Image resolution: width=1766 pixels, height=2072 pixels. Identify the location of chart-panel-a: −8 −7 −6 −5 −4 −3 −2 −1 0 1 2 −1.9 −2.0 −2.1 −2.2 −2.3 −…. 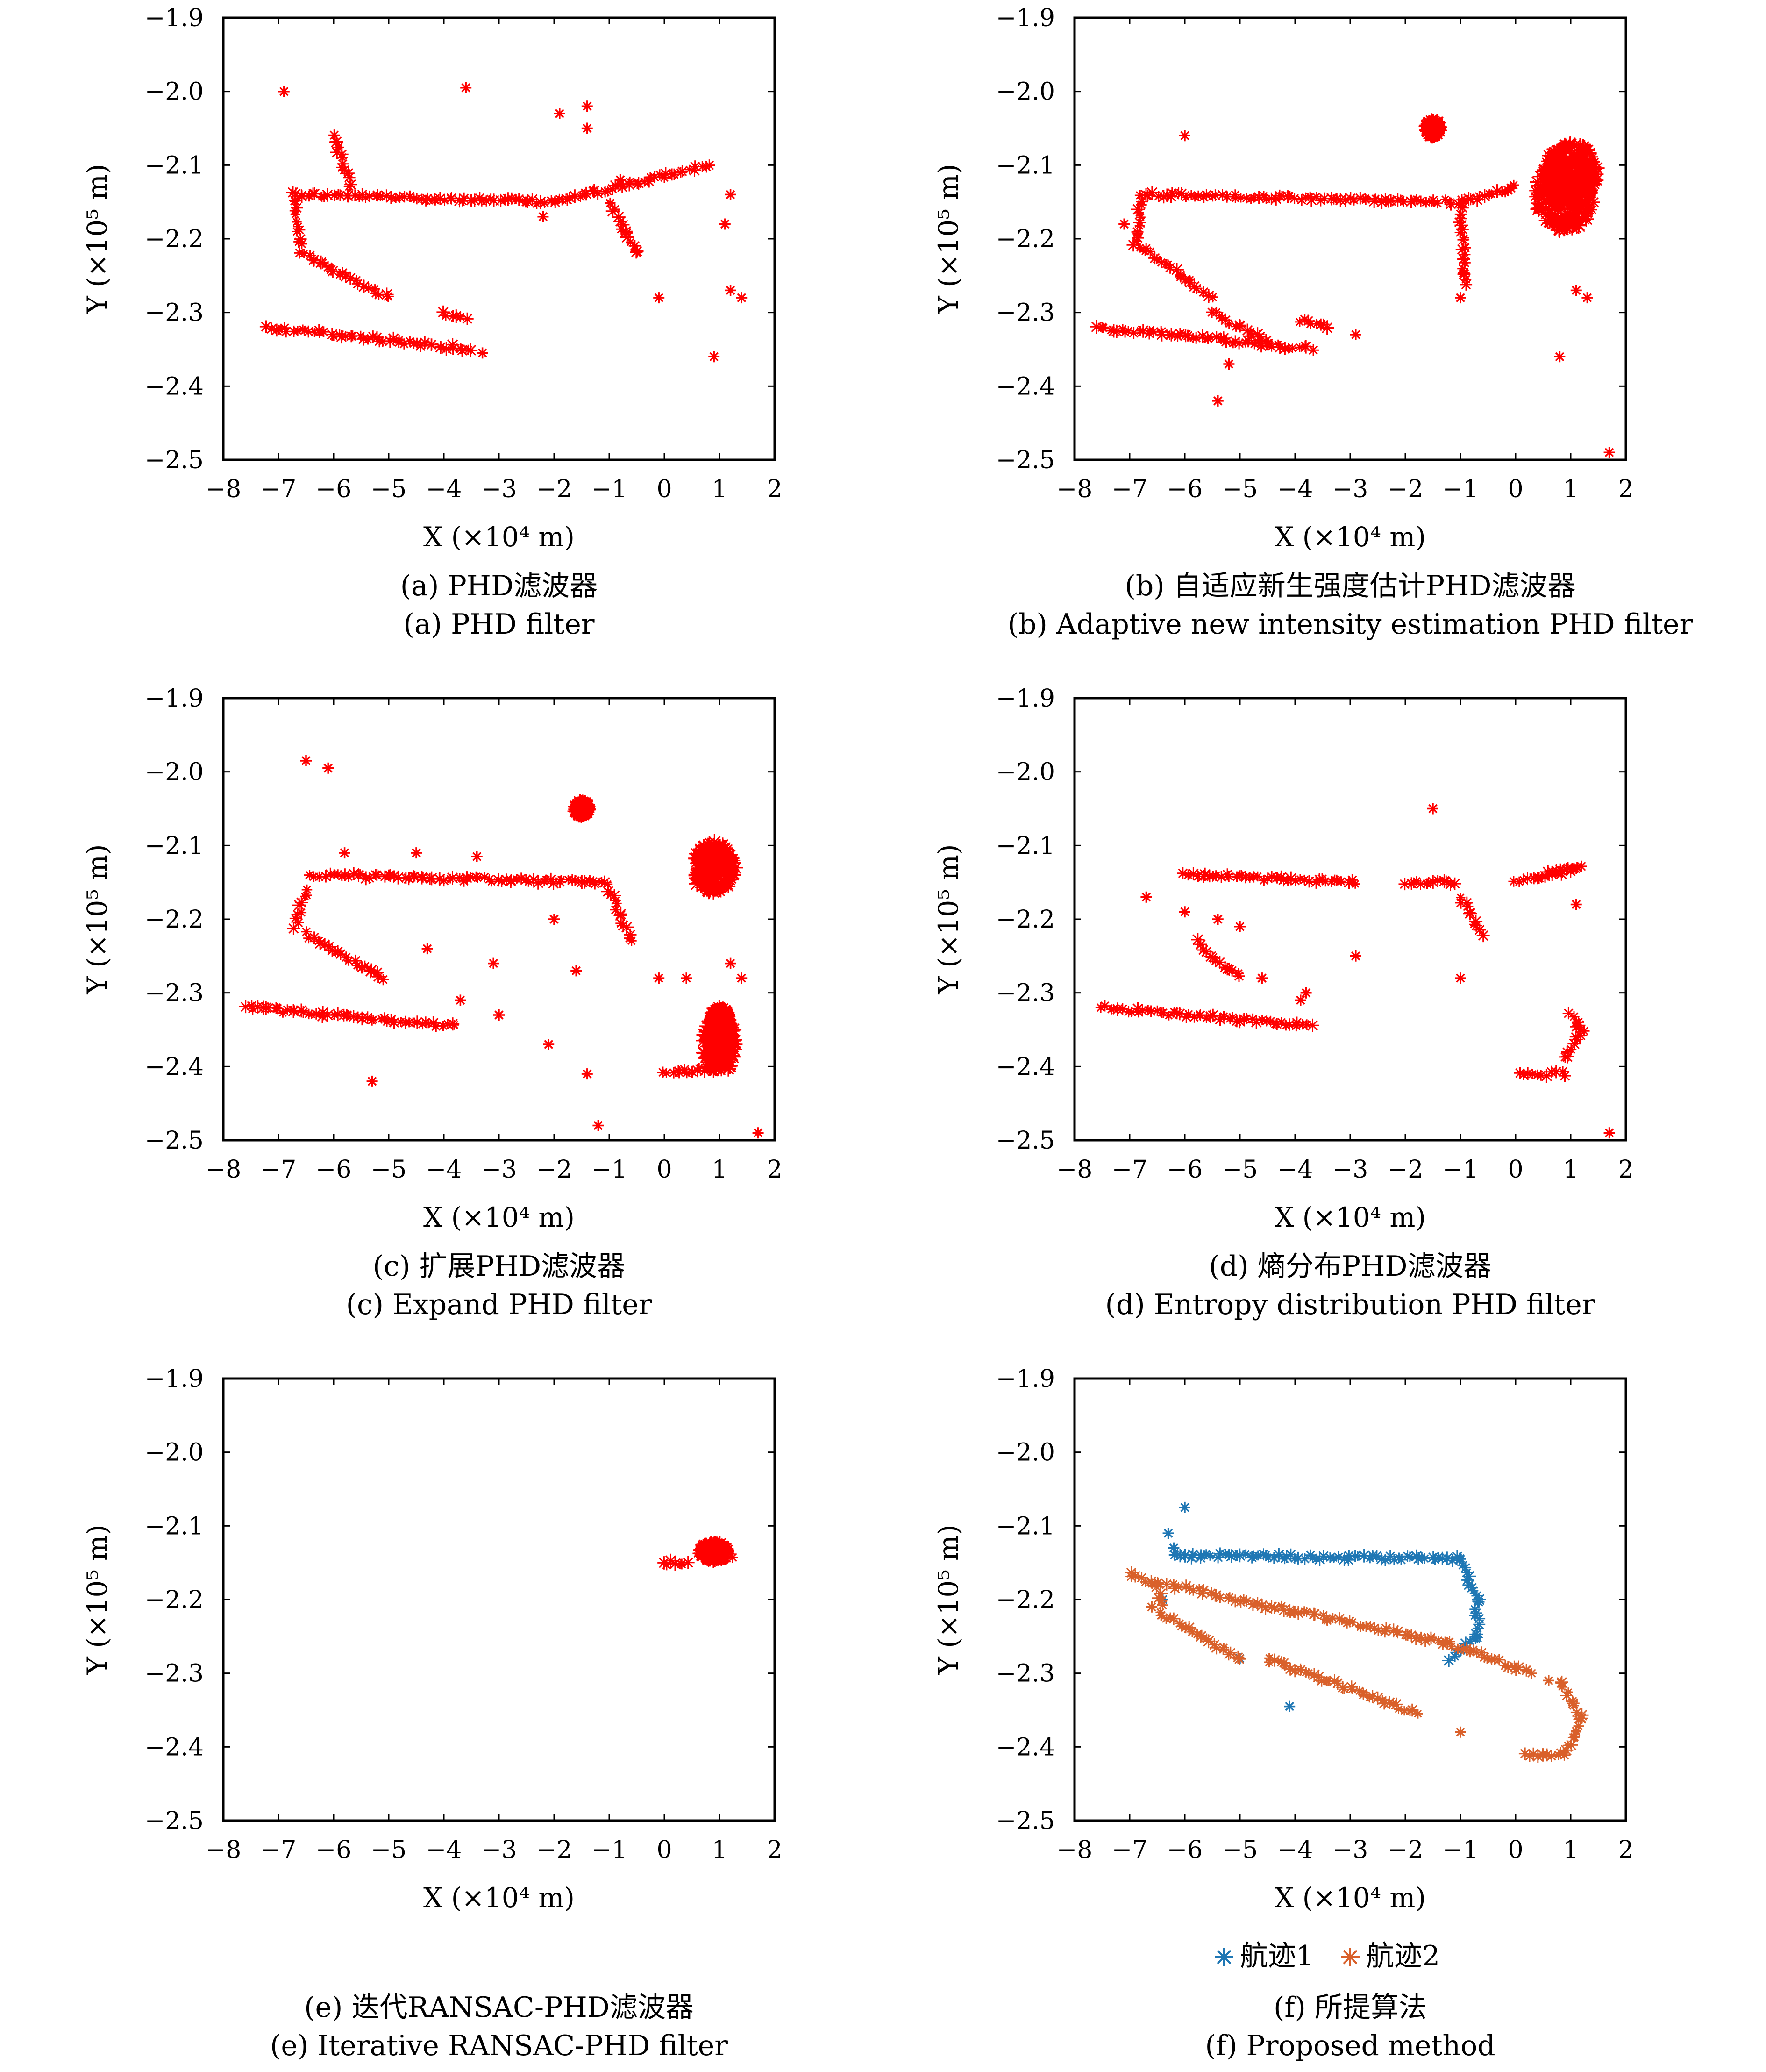
(432, 322).